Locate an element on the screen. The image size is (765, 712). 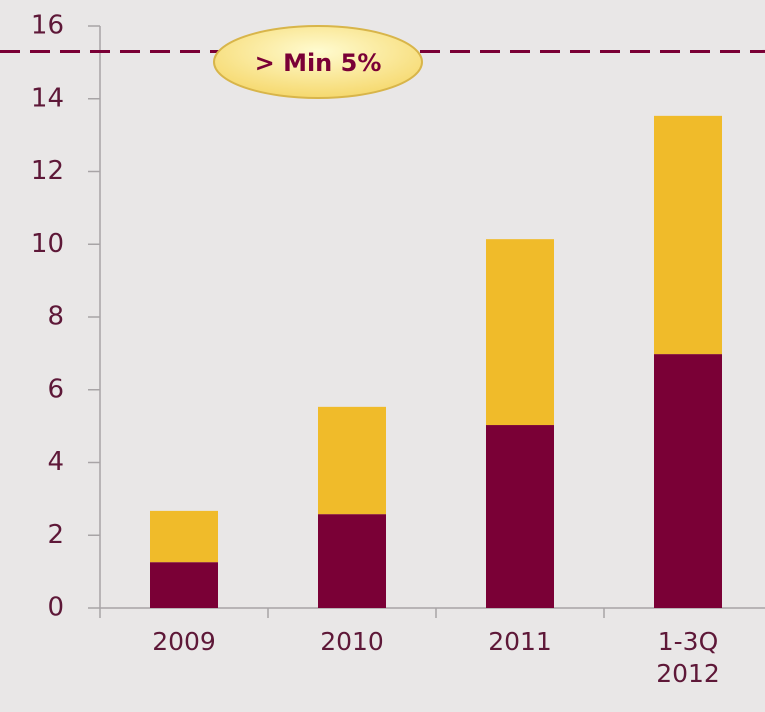
x-tick-label: 2009 is located at coordinates (184, 641).